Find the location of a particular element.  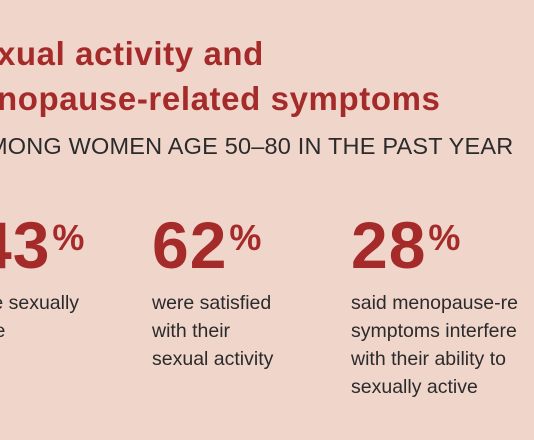

stat-description-line: sexual activity is located at coordinates (213, 359).